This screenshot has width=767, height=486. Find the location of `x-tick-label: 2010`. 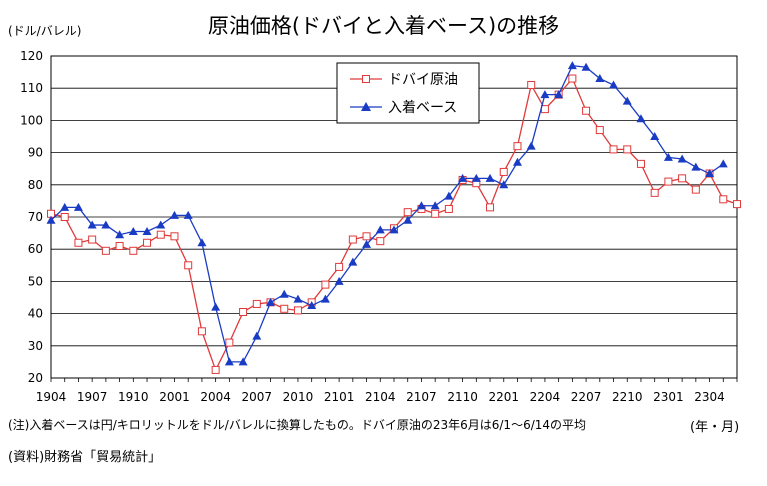

x-tick-label: 2010 is located at coordinates (298, 397).